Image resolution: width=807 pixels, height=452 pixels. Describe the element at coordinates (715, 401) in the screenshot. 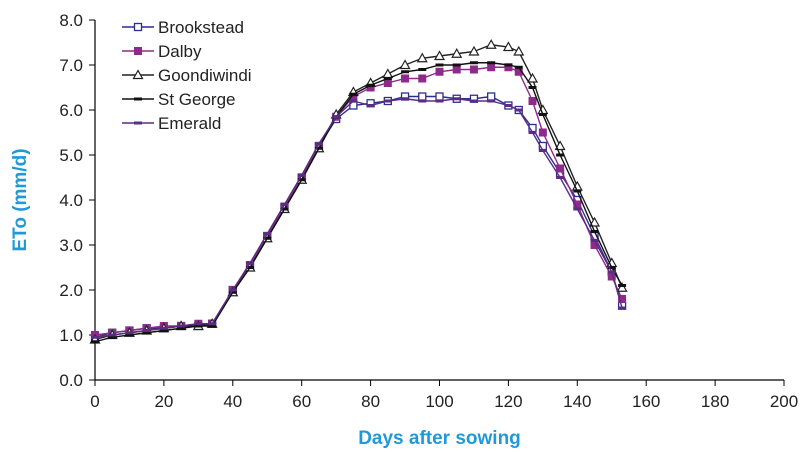

I see `x-tick-label: 180` at that location.